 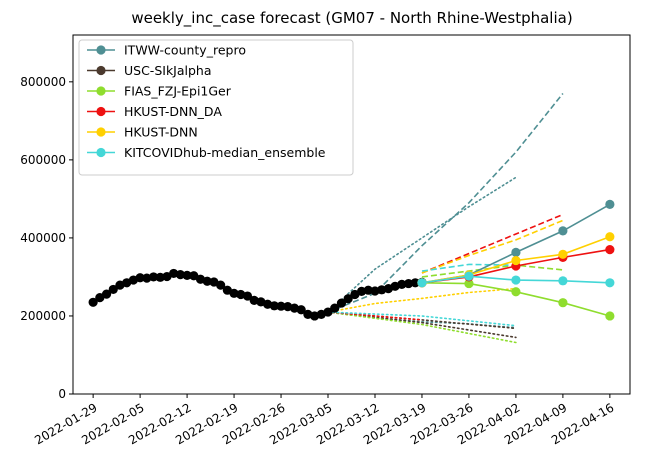 I want to click on series-FIAS_FZJ-Epi1Ger, so click(x=445, y=304).